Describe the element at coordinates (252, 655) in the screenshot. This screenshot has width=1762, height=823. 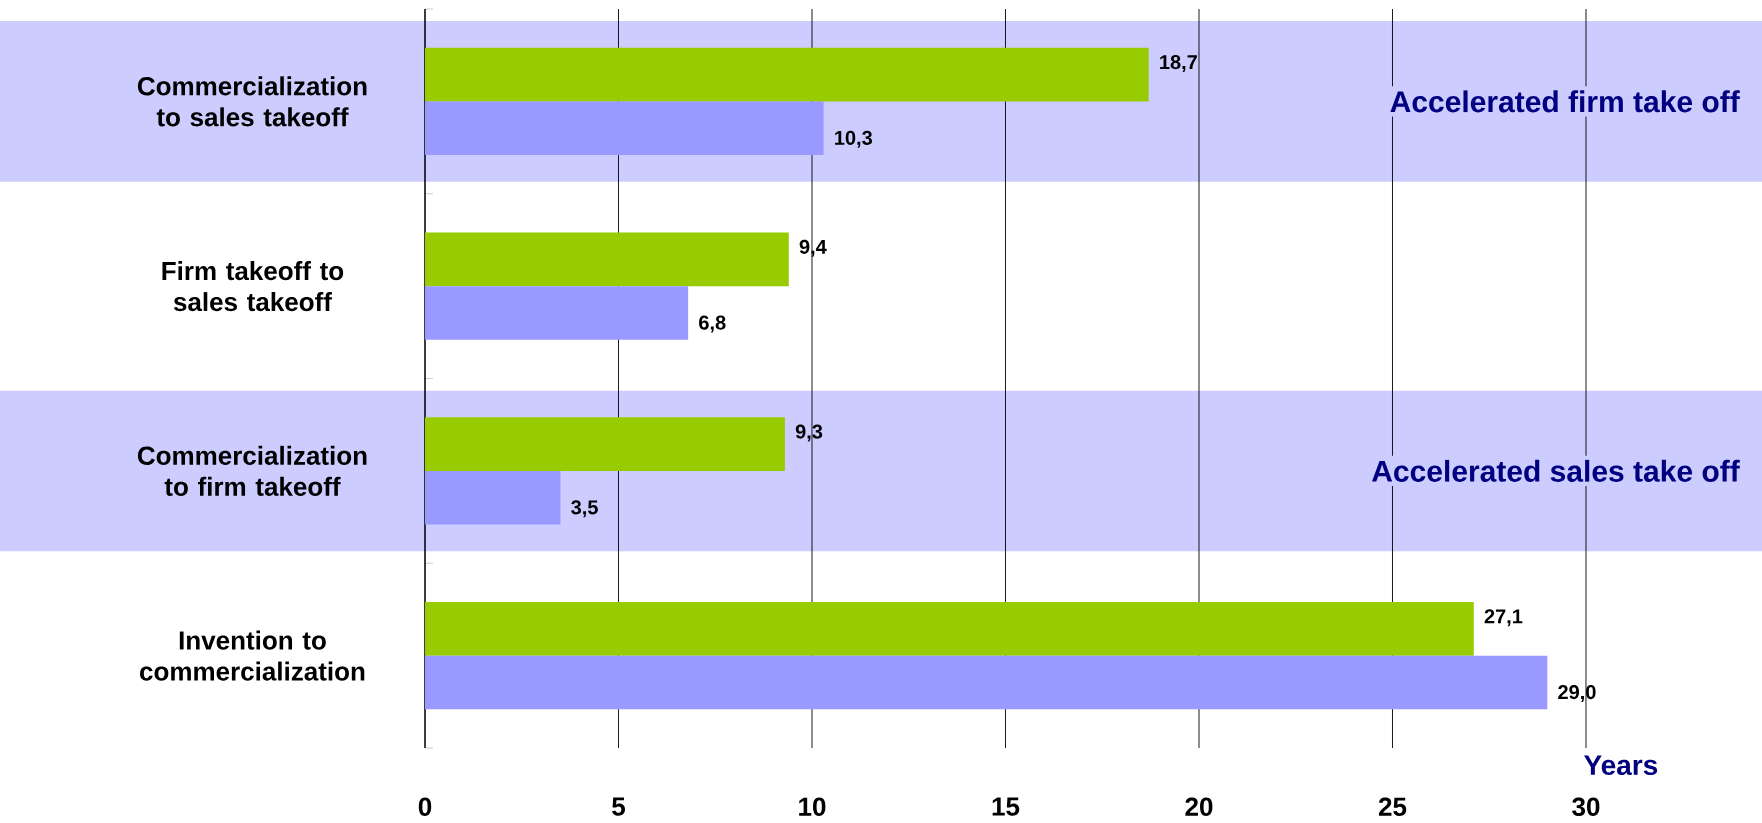
I see `y-tick-label: Invention to commercialization` at that location.